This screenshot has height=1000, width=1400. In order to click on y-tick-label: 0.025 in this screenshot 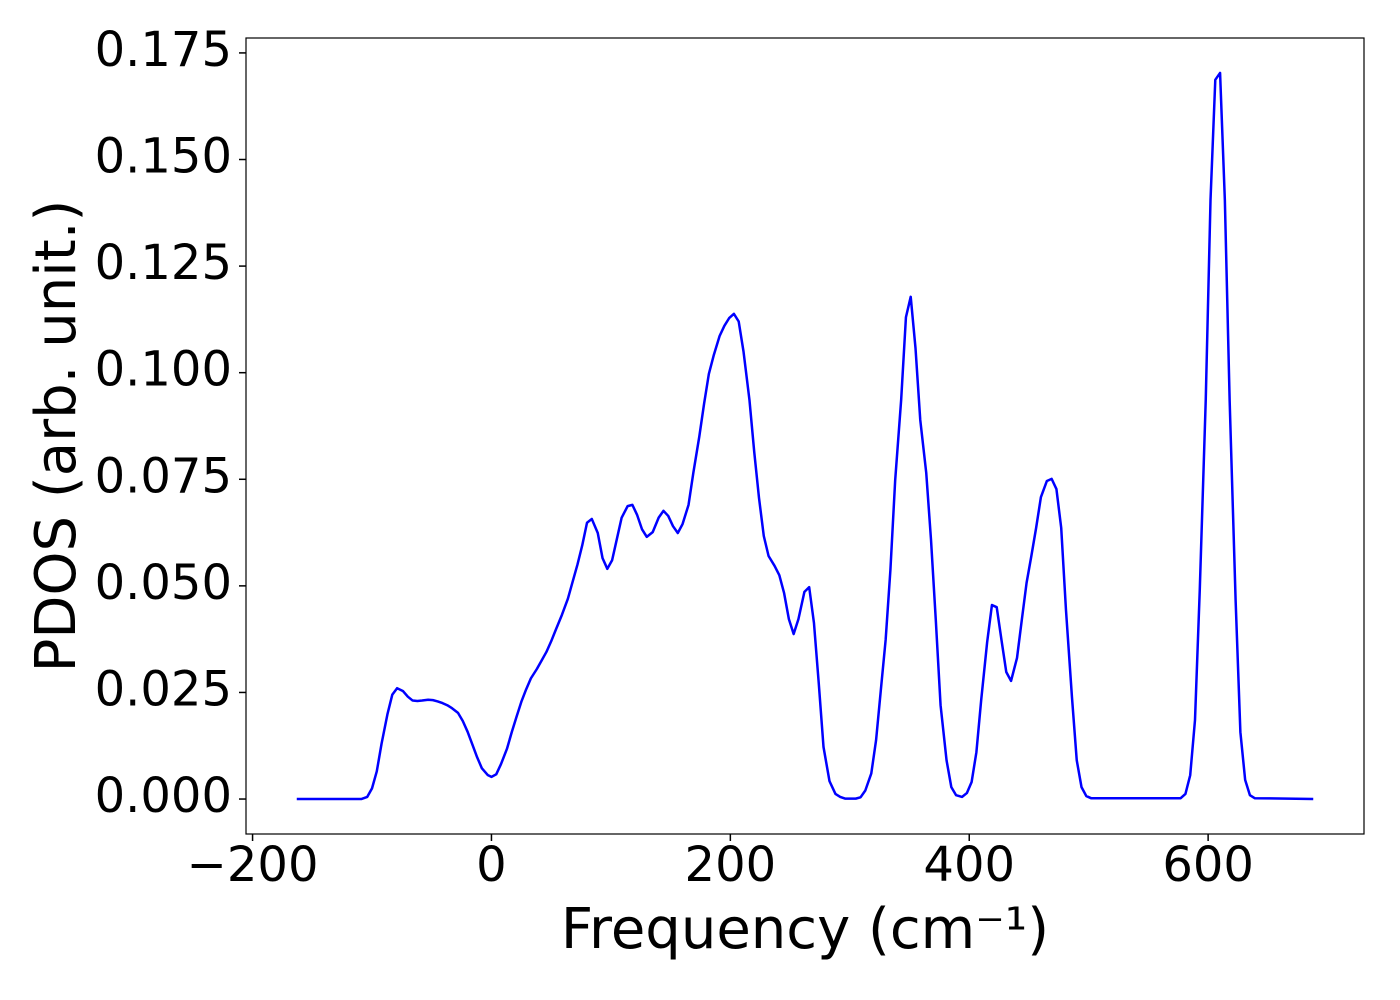, I will do `click(163, 689)`.